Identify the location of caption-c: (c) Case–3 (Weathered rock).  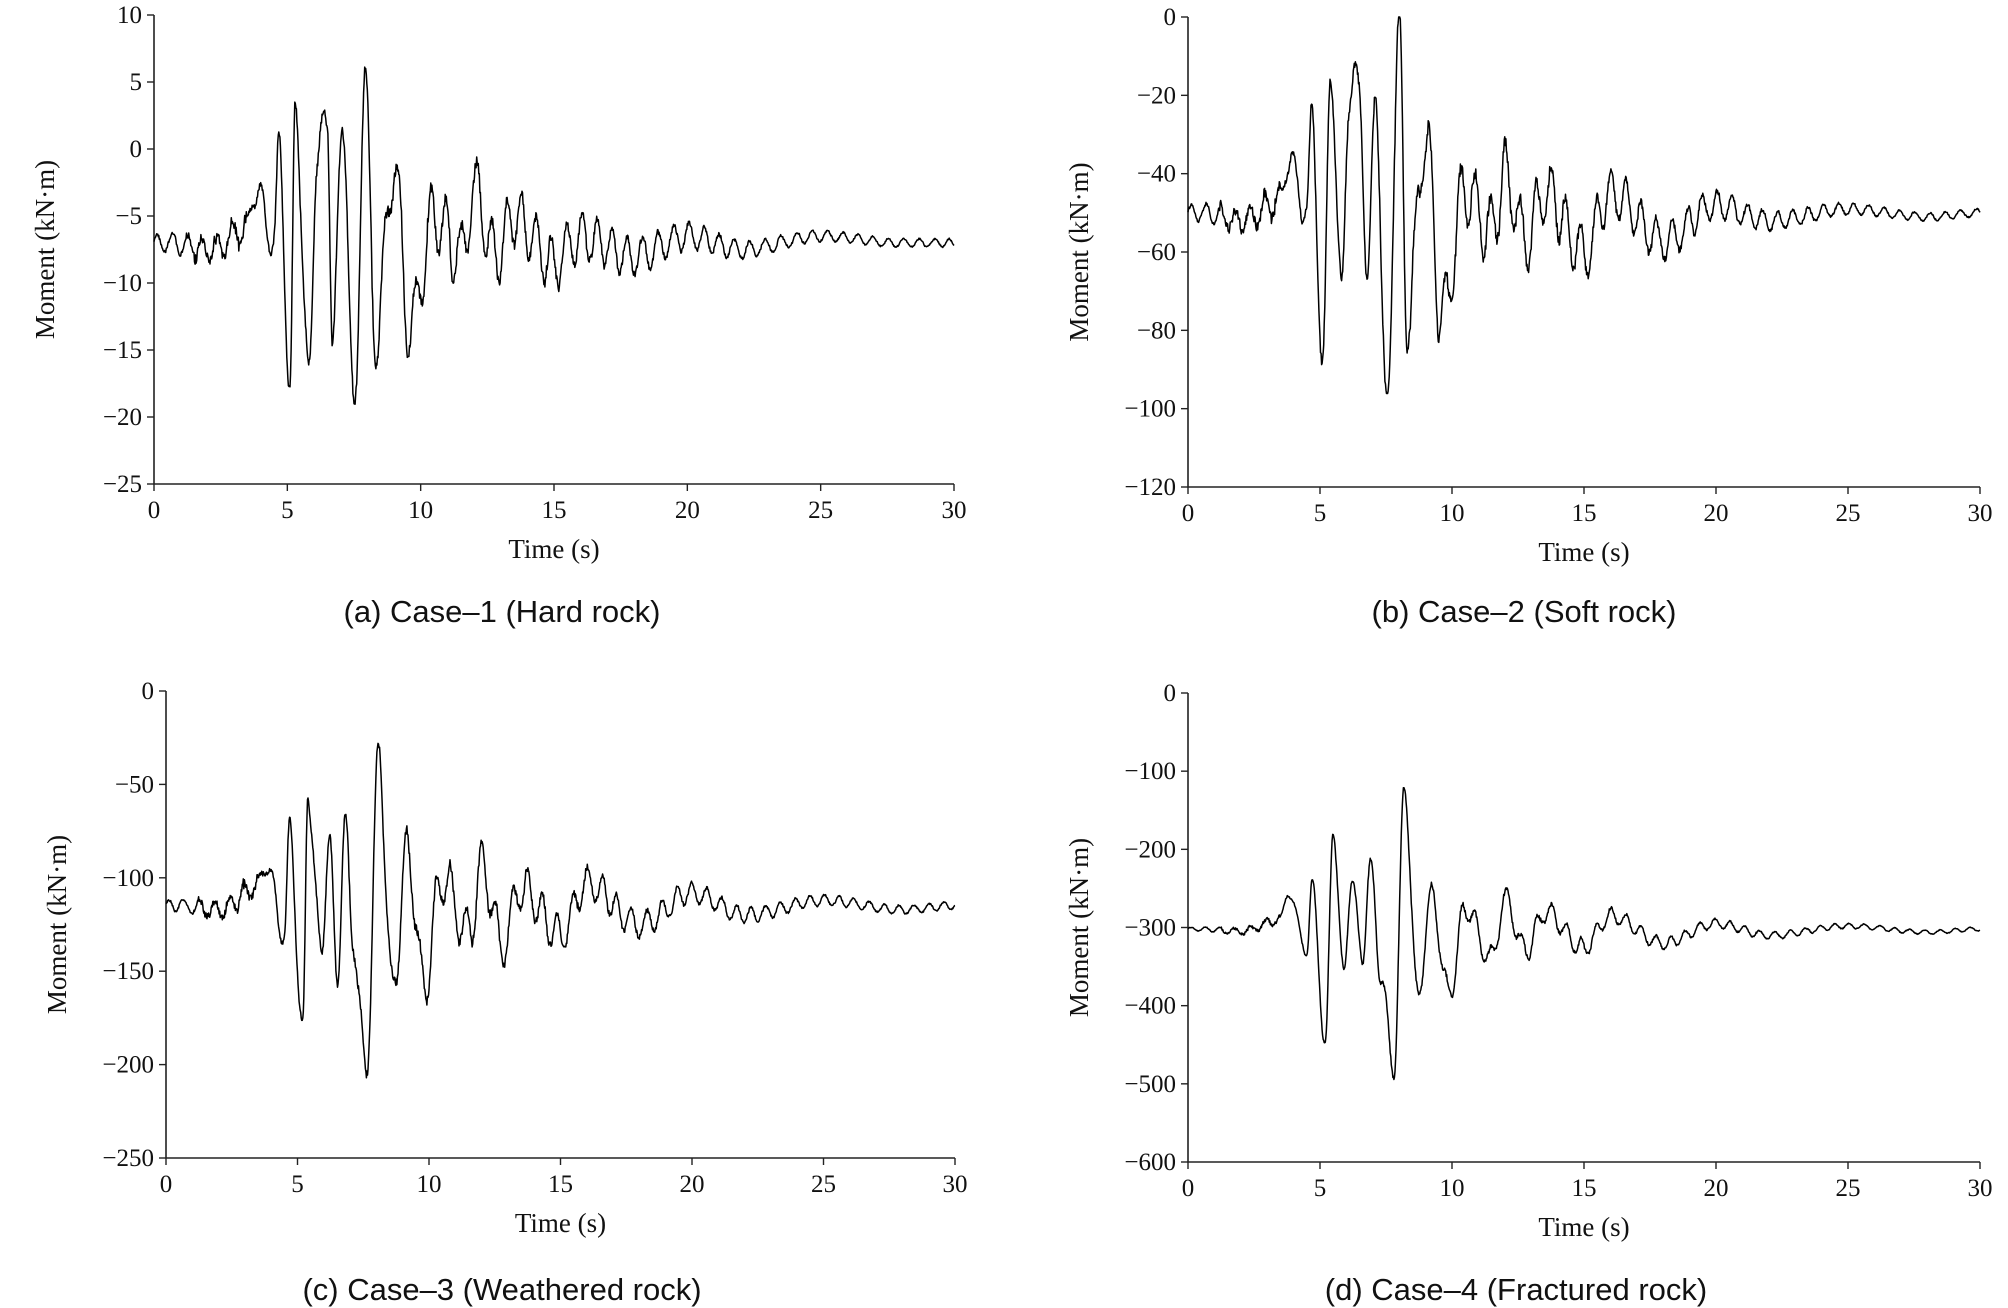
(502, 1289).